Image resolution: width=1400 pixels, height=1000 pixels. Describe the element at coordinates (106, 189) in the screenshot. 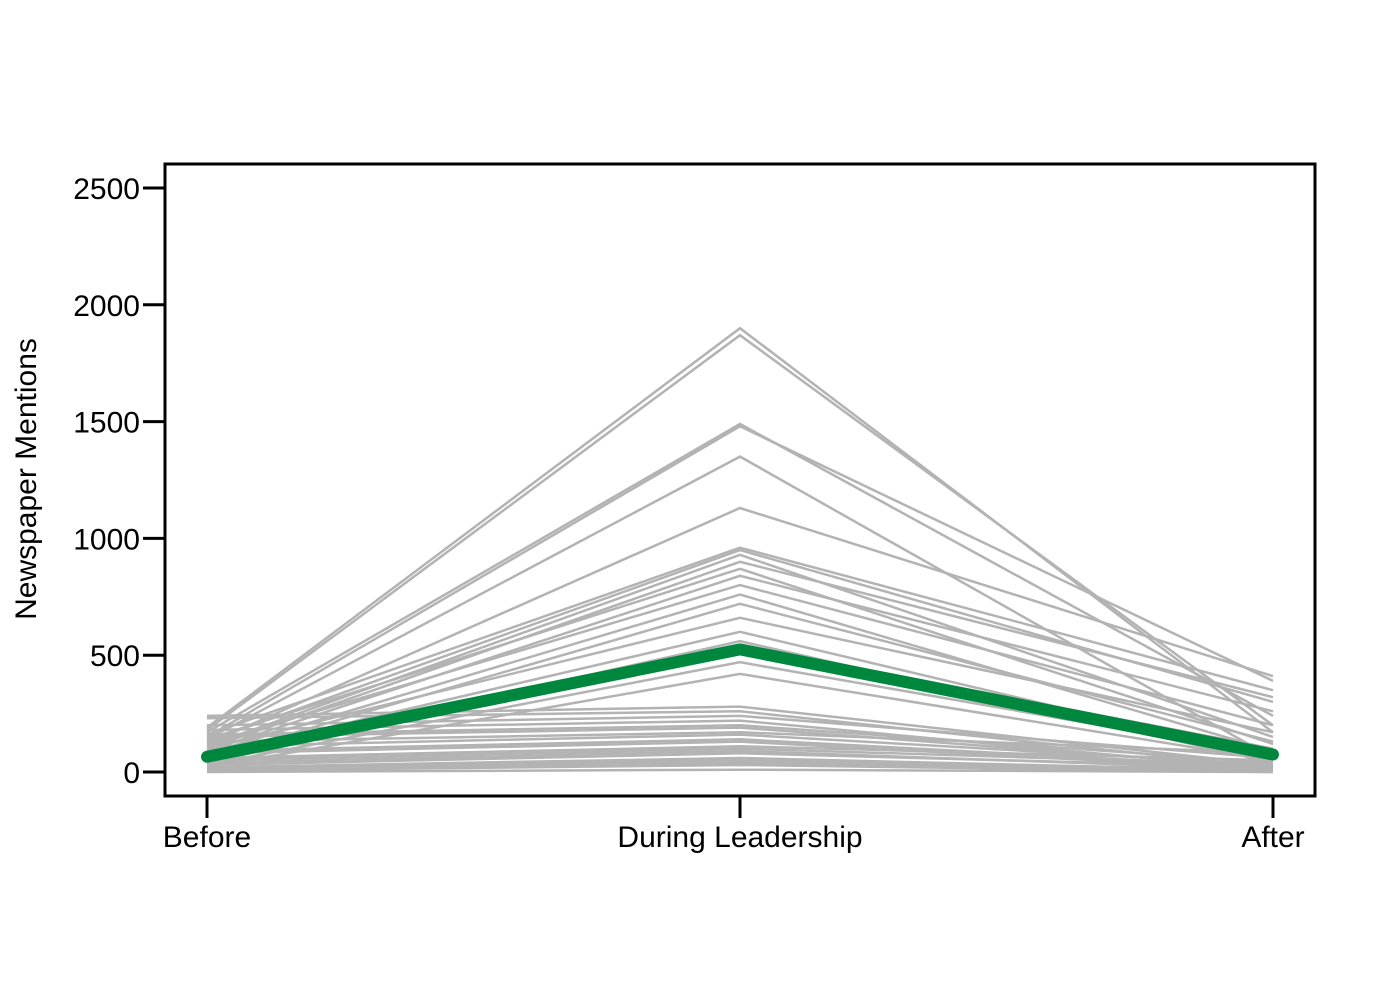

I see `y-tick-label: 2500` at that location.